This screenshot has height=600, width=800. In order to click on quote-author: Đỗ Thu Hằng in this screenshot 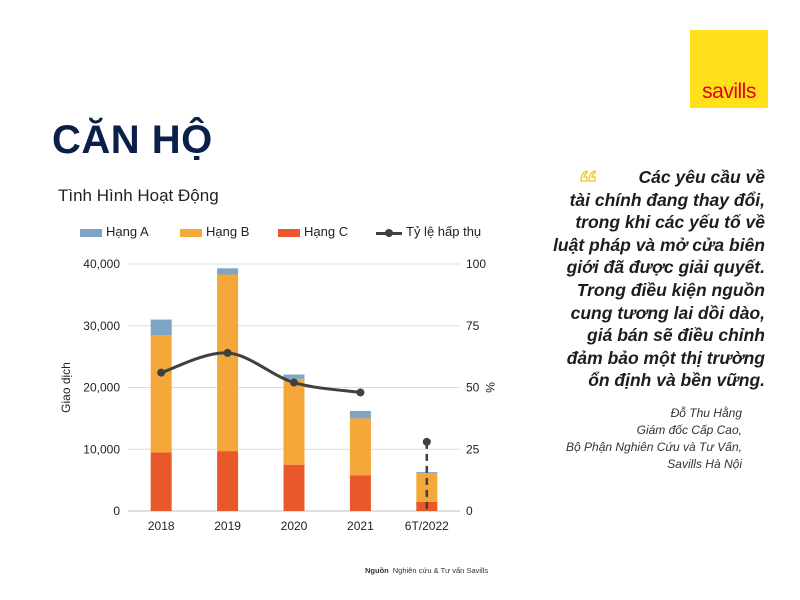, I will do `click(706, 413)`.